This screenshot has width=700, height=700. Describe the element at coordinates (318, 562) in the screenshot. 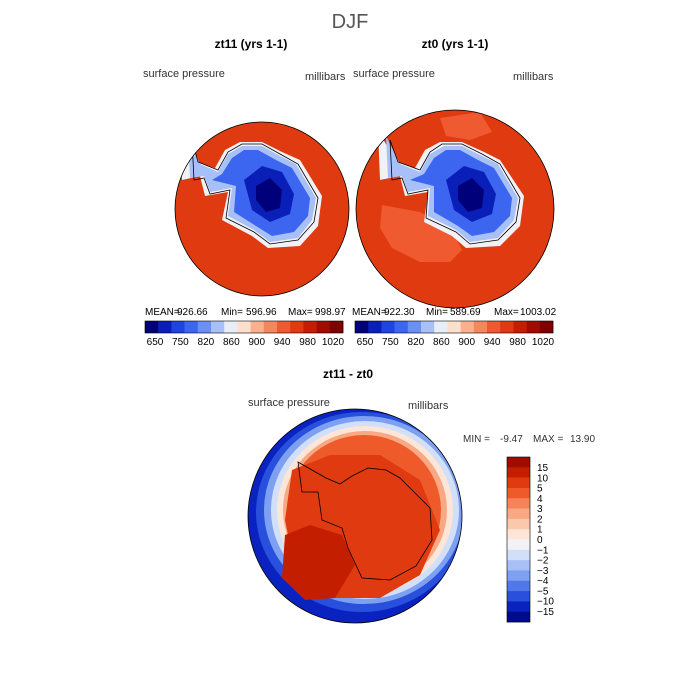

I see `contour-max` at that location.